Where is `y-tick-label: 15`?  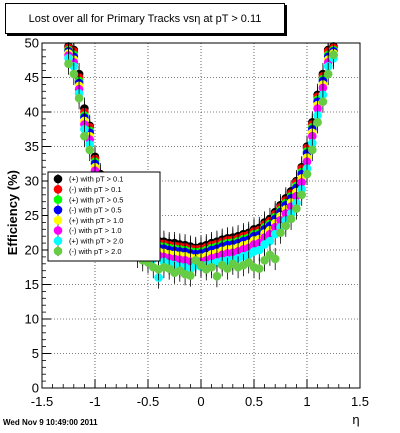 y-tick-label: 15 is located at coordinates (32, 284).